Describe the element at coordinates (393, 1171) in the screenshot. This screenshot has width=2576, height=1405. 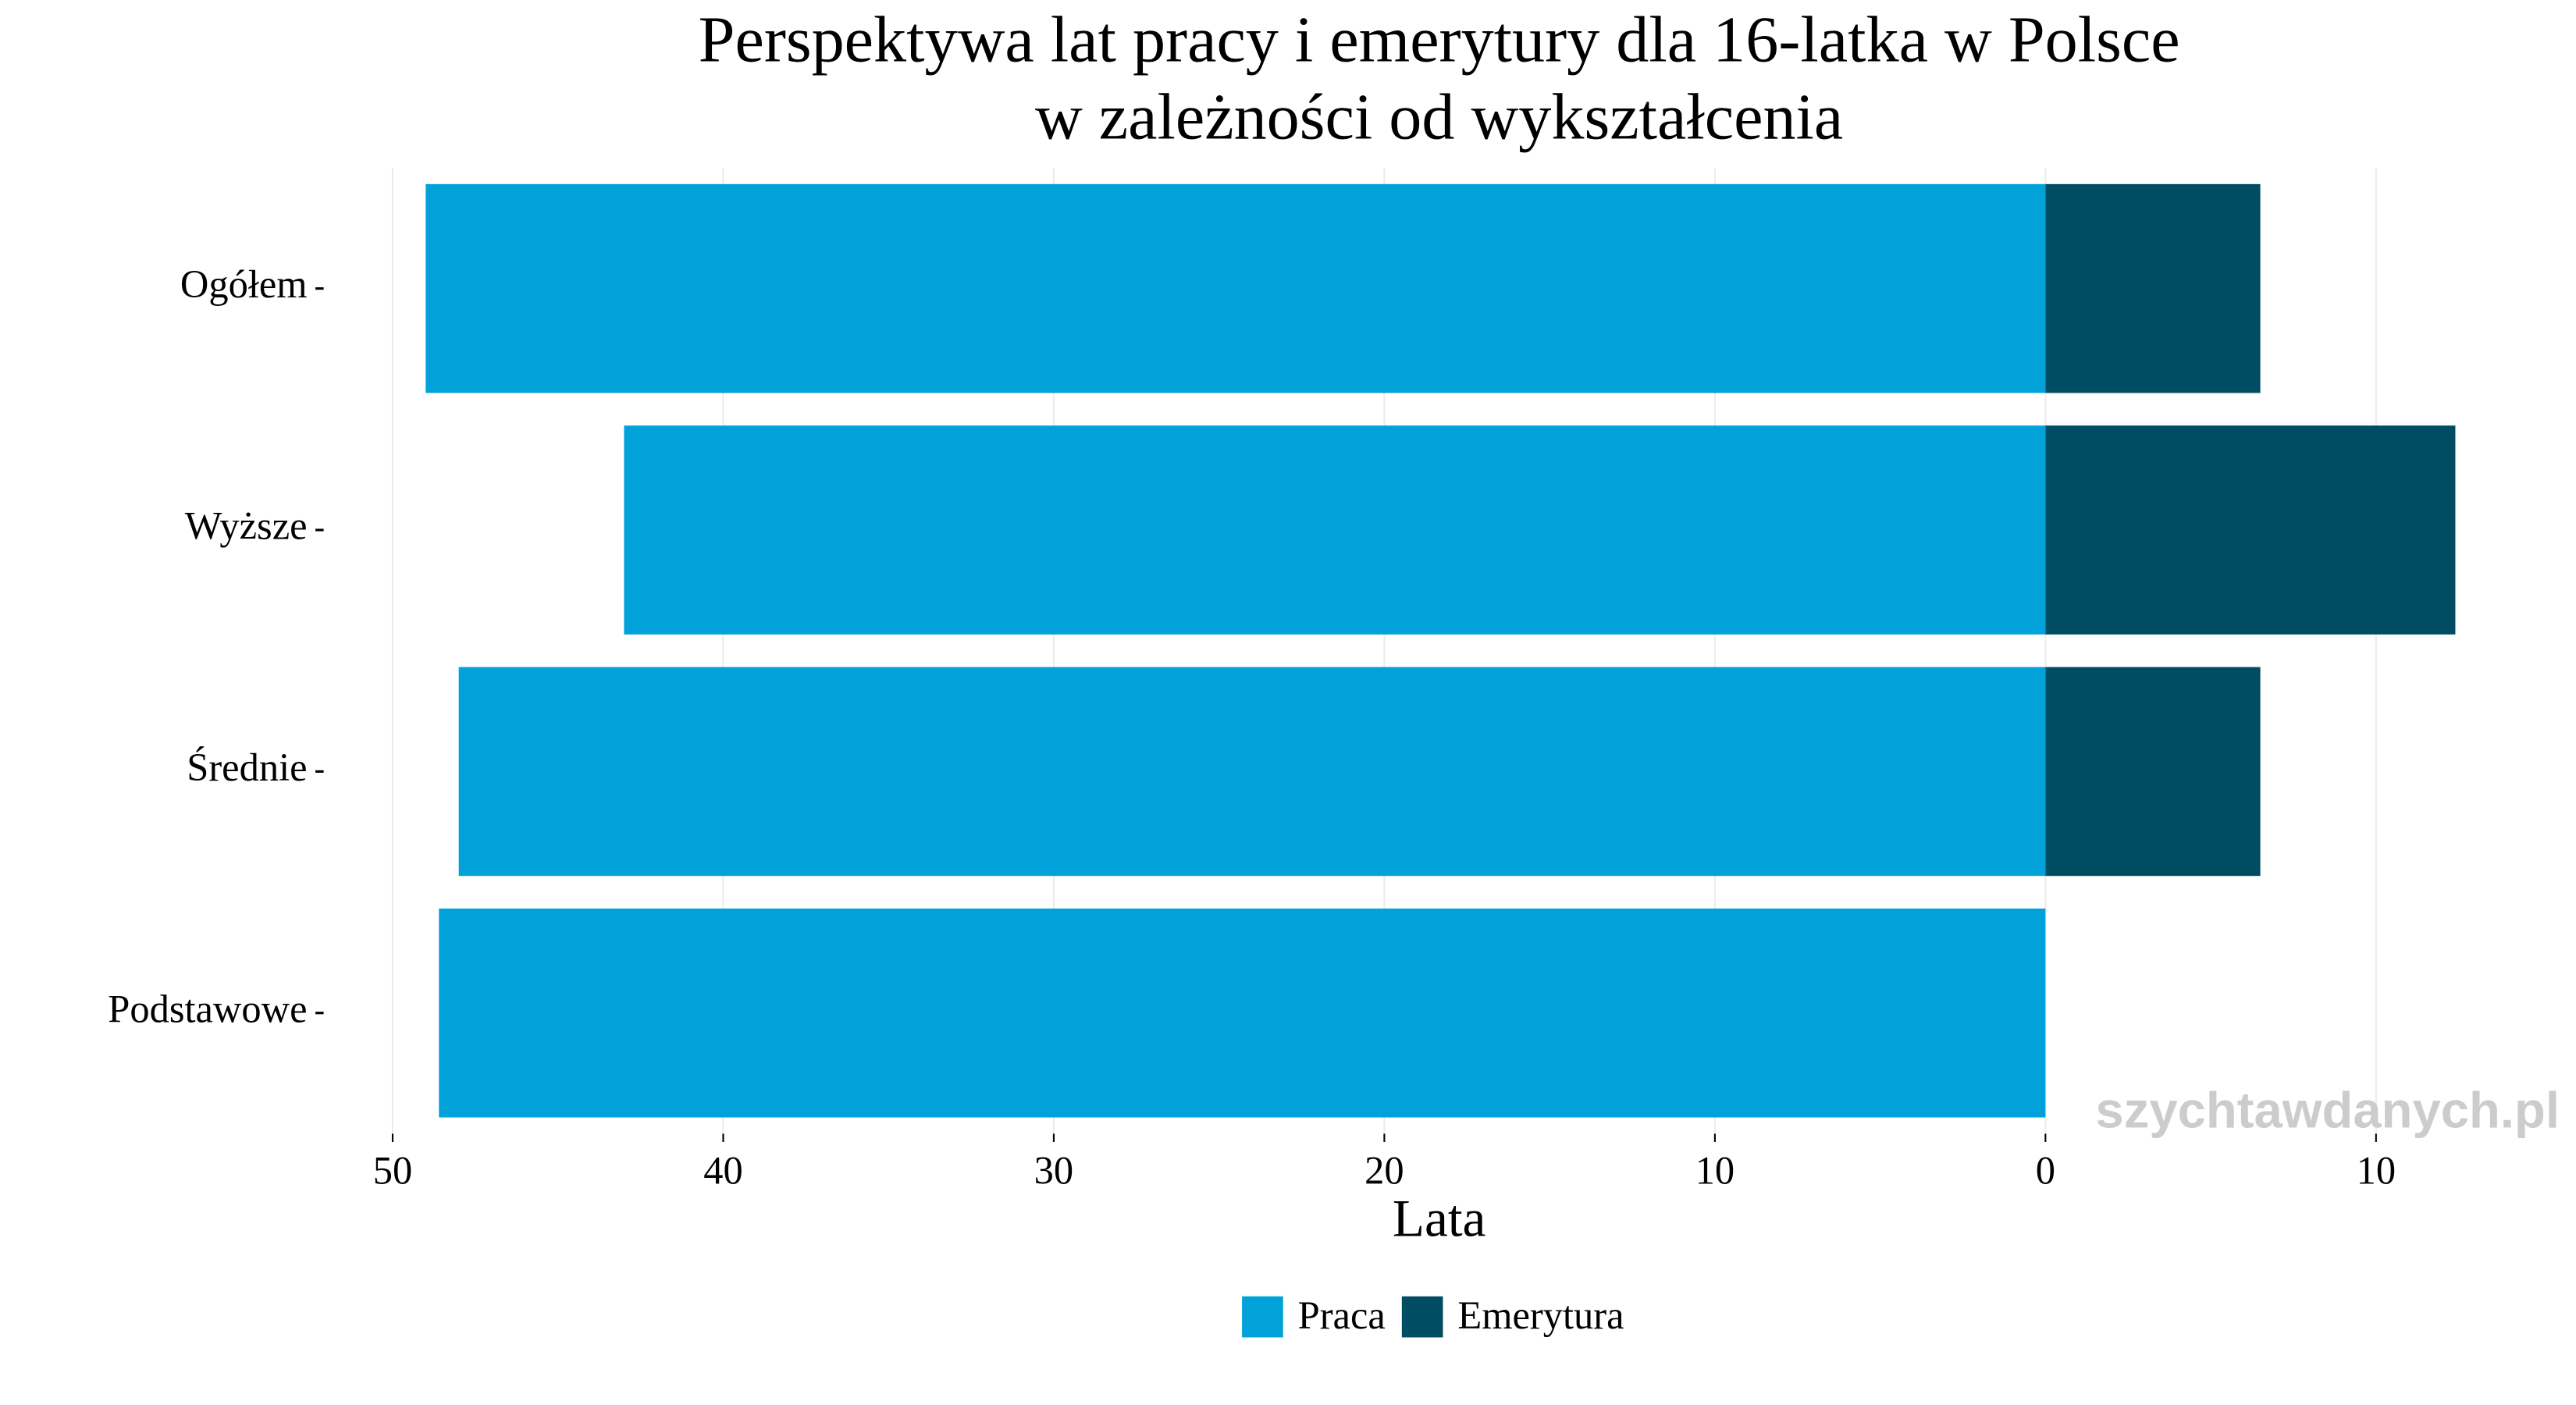
I see `x-tick-label: 50` at that location.